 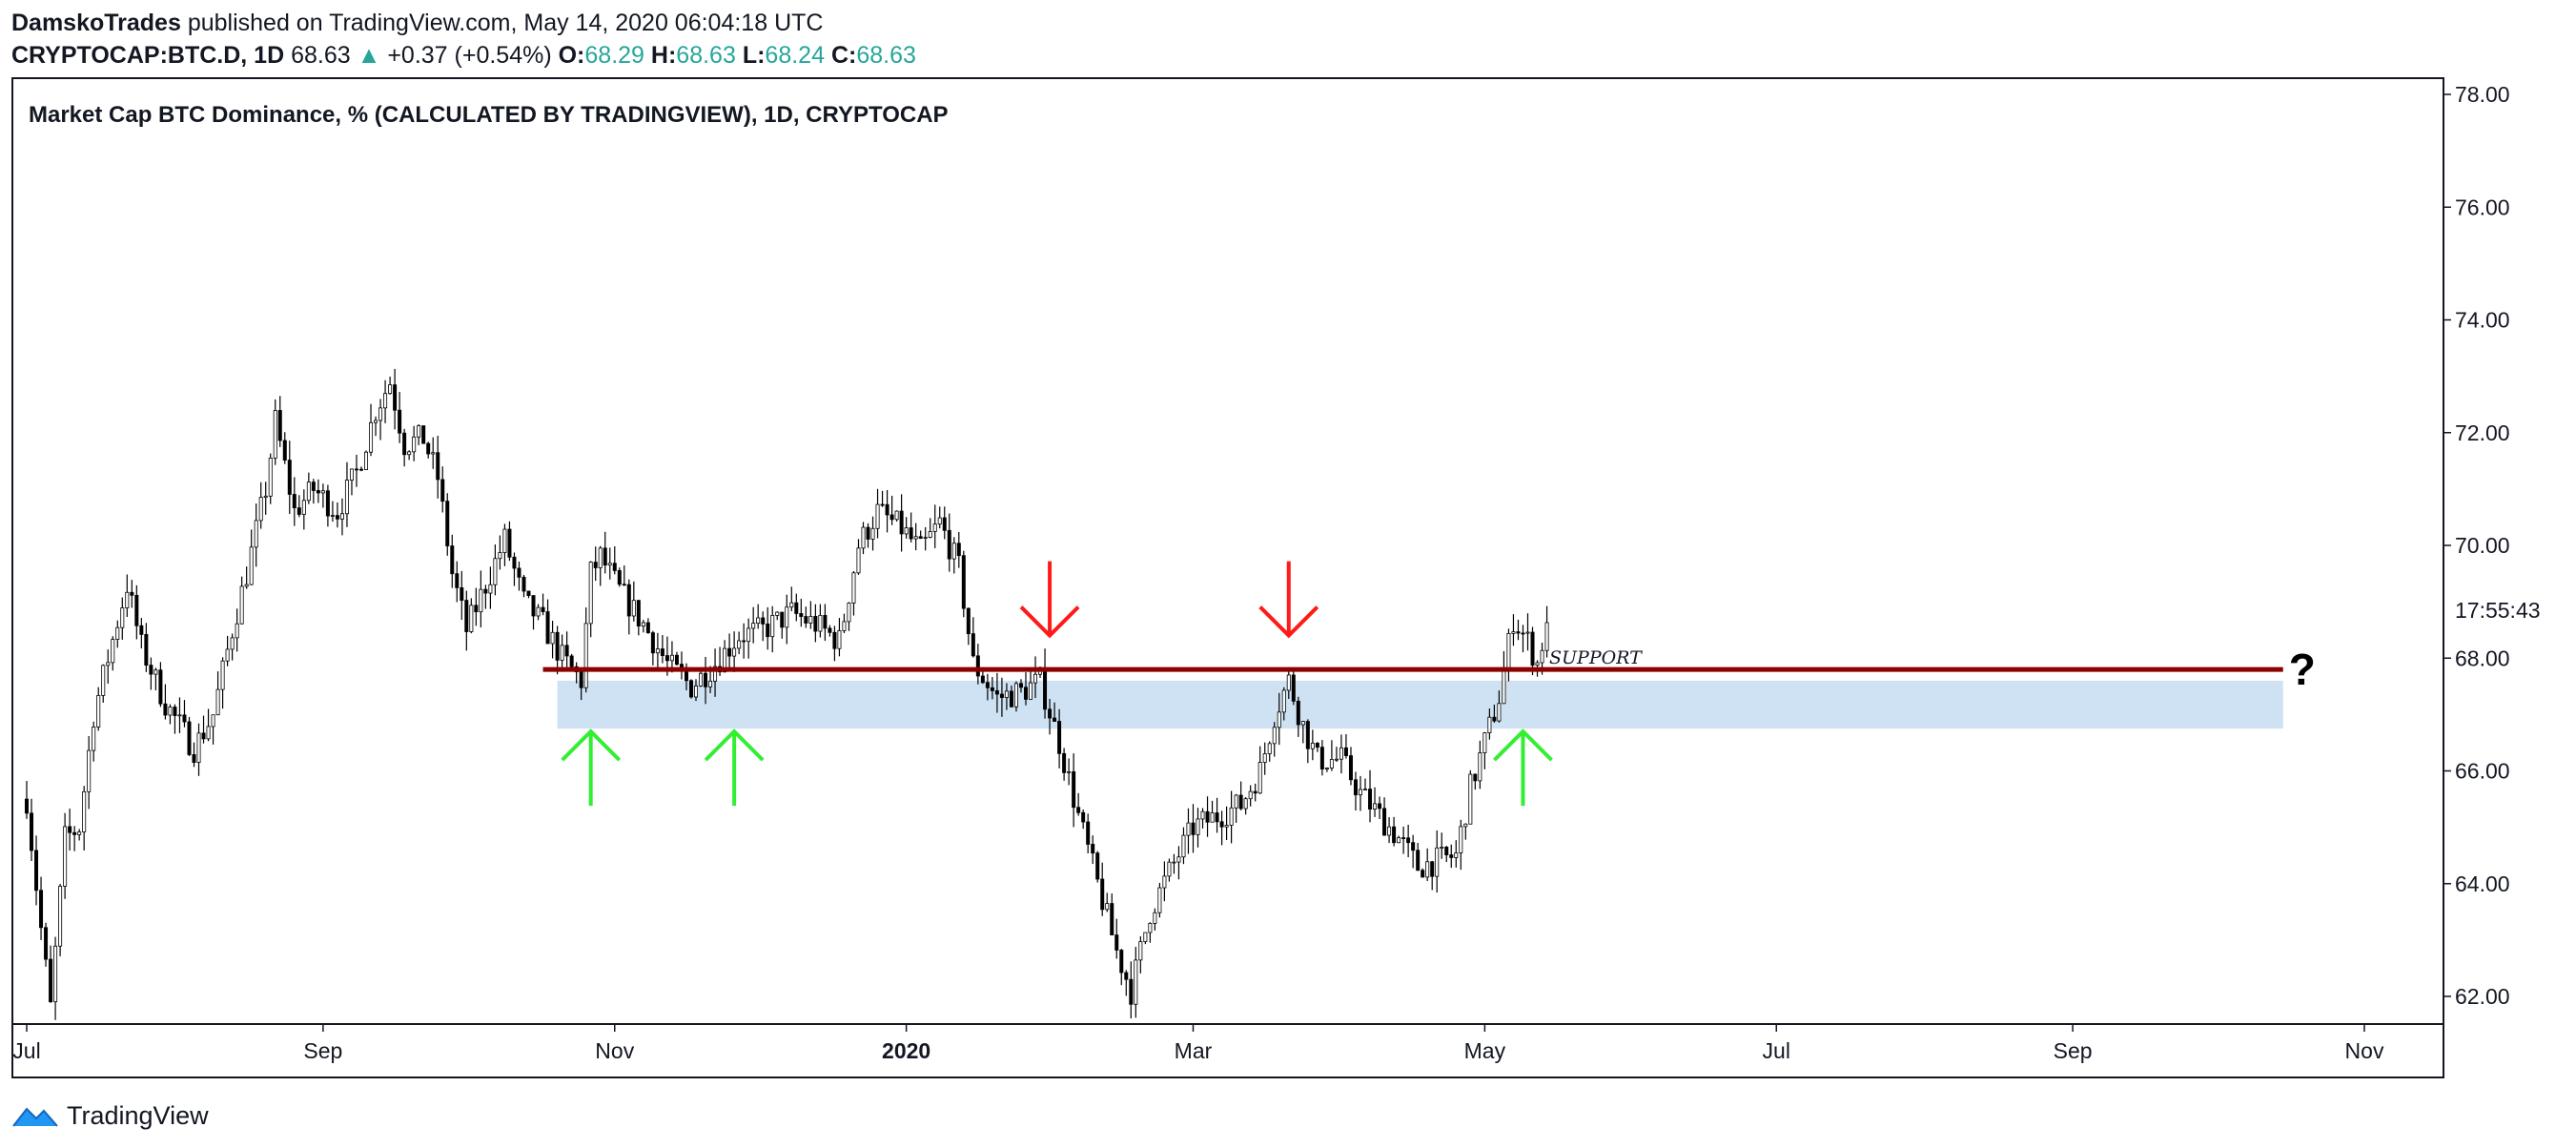 I want to click on x-tick-label: Mar, so click(x=1194, y=1050).